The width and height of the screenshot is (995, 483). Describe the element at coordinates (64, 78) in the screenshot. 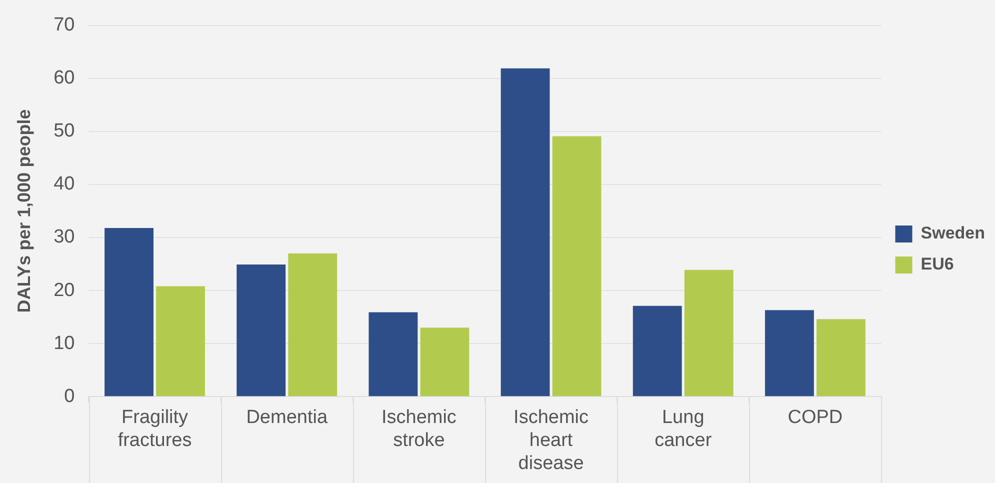

I see `y-tick-label: 60` at that location.